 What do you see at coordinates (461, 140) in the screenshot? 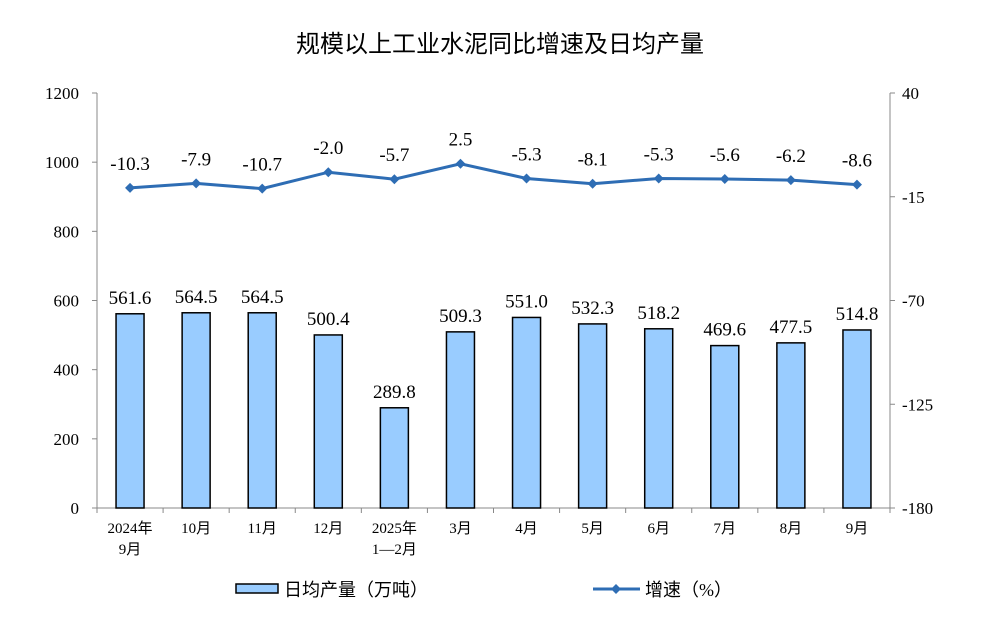
I see `line-data-label: 2.5` at bounding box center [461, 140].